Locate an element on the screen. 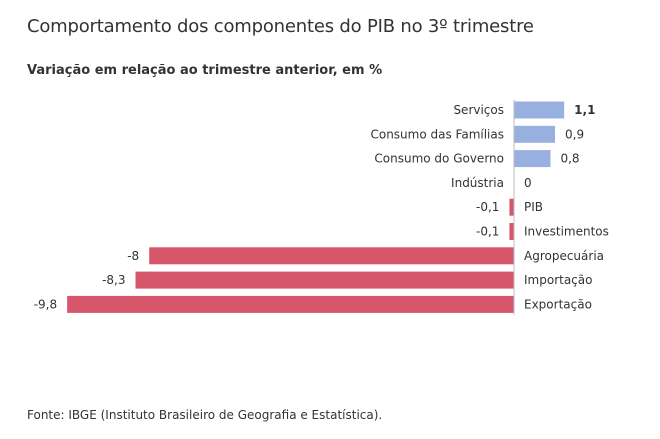 Image resolution: width=660 pixels, height=439 pixels. bar-importacao is located at coordinates (324, 280).